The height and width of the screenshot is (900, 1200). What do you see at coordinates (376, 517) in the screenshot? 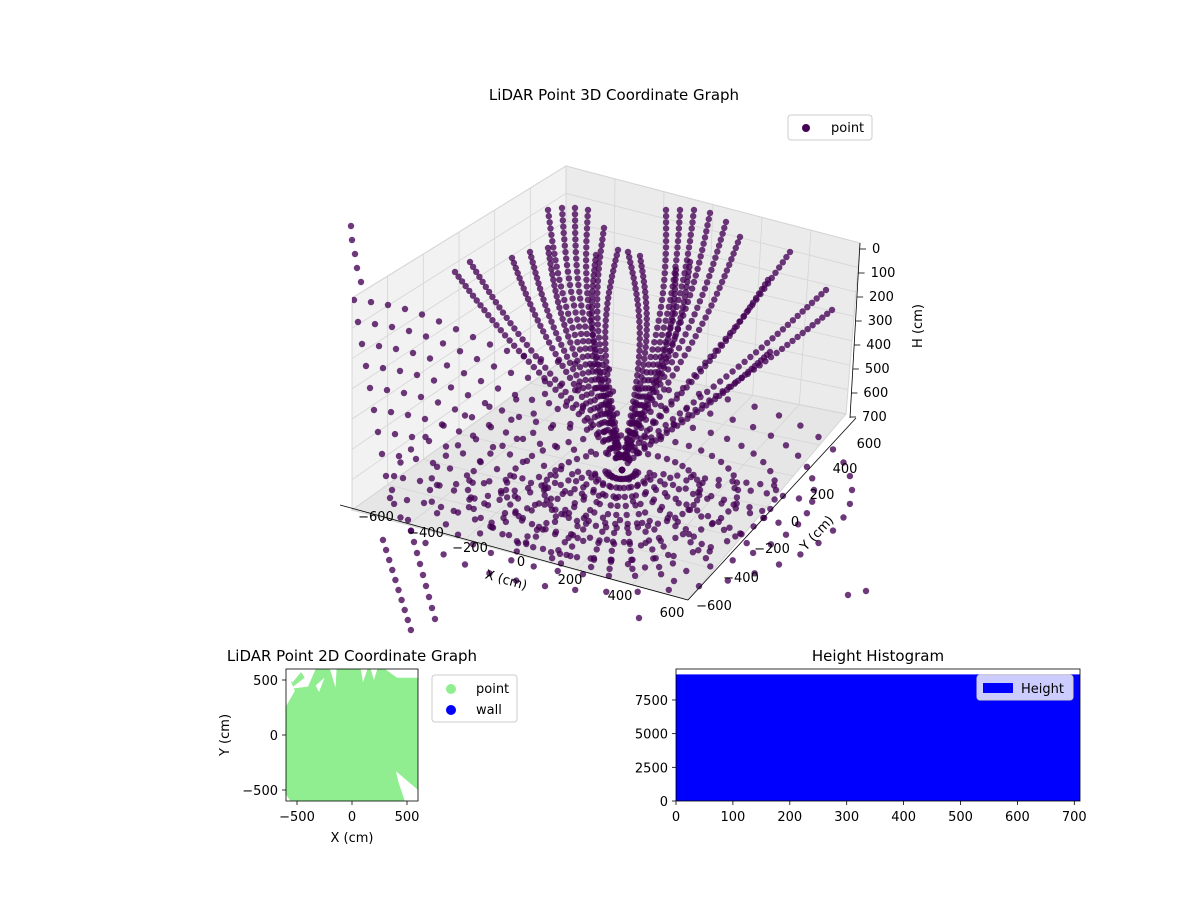
I see `chart-3d-xtick-label: −600` at bounding box center [376, 517].